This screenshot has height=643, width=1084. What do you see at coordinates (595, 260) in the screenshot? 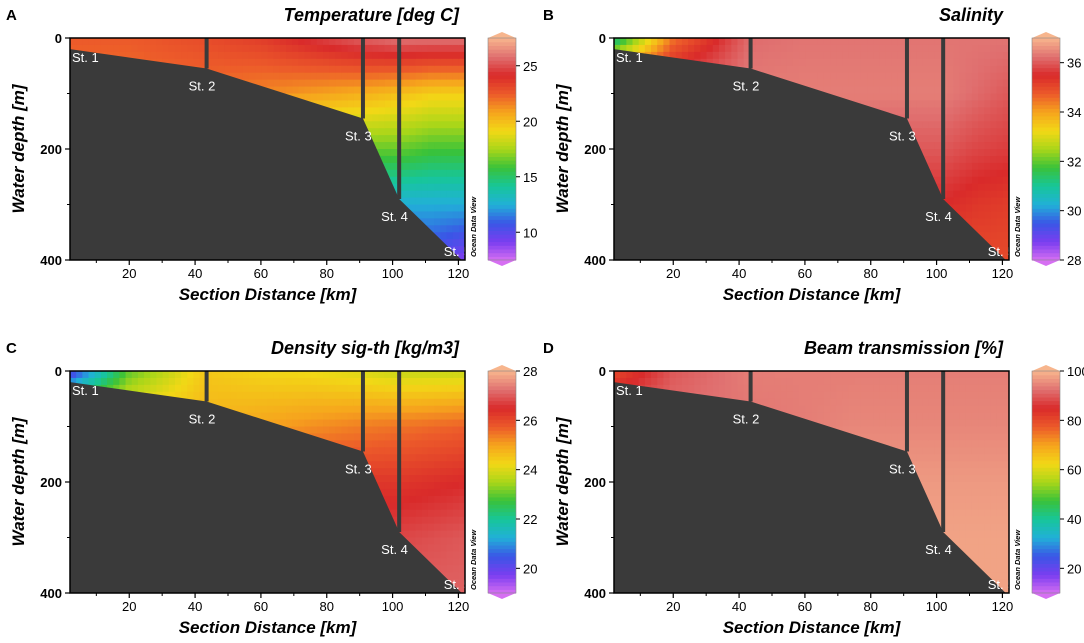
I see `y-tick-label: 400` at bounding box center [595, 260].